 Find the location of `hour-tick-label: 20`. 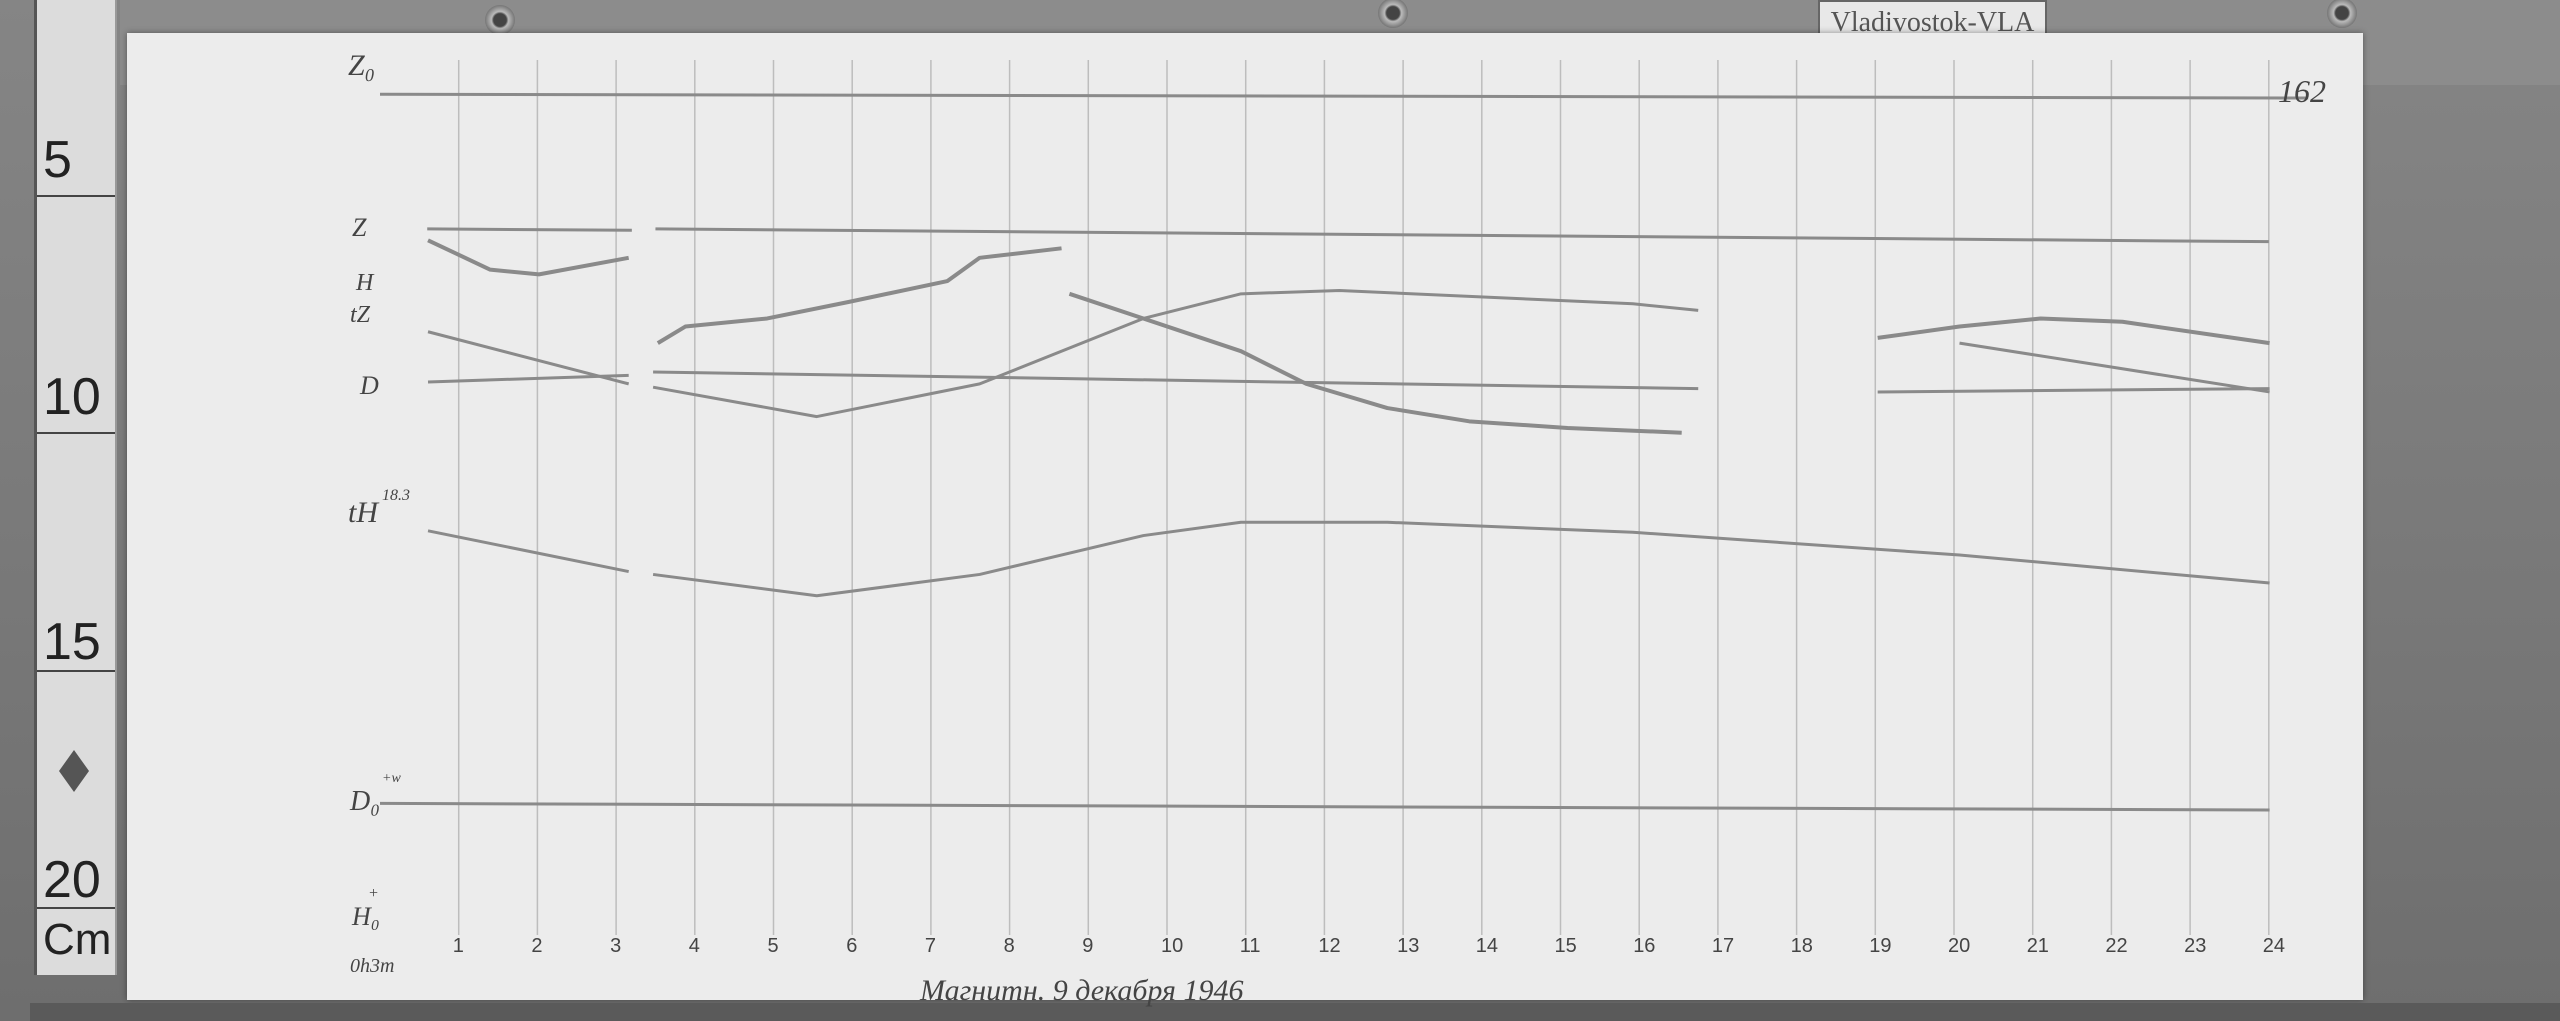

hour-tick-label: 20 is located at coordinates (1959, 946).